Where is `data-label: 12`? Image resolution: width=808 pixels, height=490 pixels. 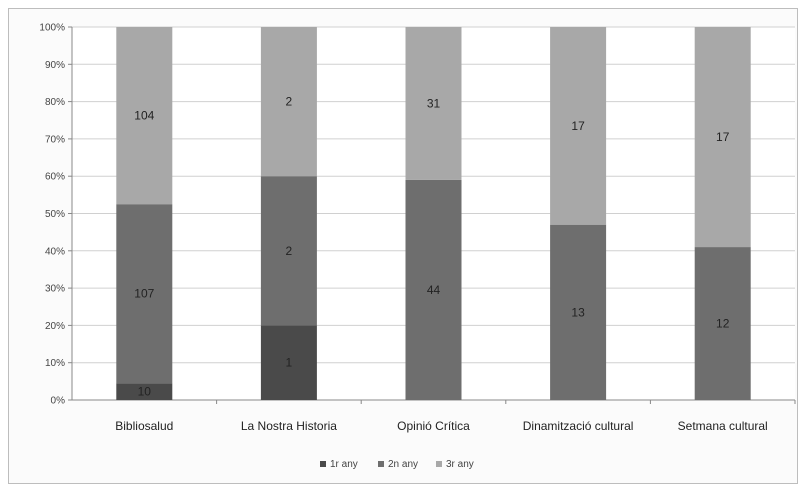 data-label: 12 is located at coordinates (723, 324).